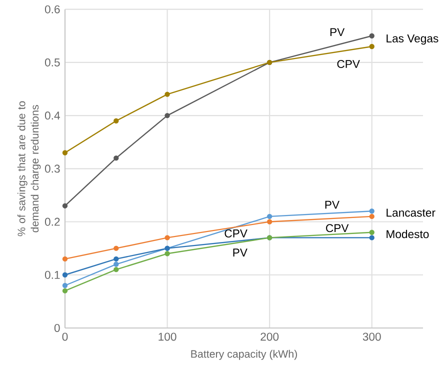 The image size is (441, 377). Describe the element at coordinates (167, 336) in the screenshot. I see `x-tick-label: 100` at that location.